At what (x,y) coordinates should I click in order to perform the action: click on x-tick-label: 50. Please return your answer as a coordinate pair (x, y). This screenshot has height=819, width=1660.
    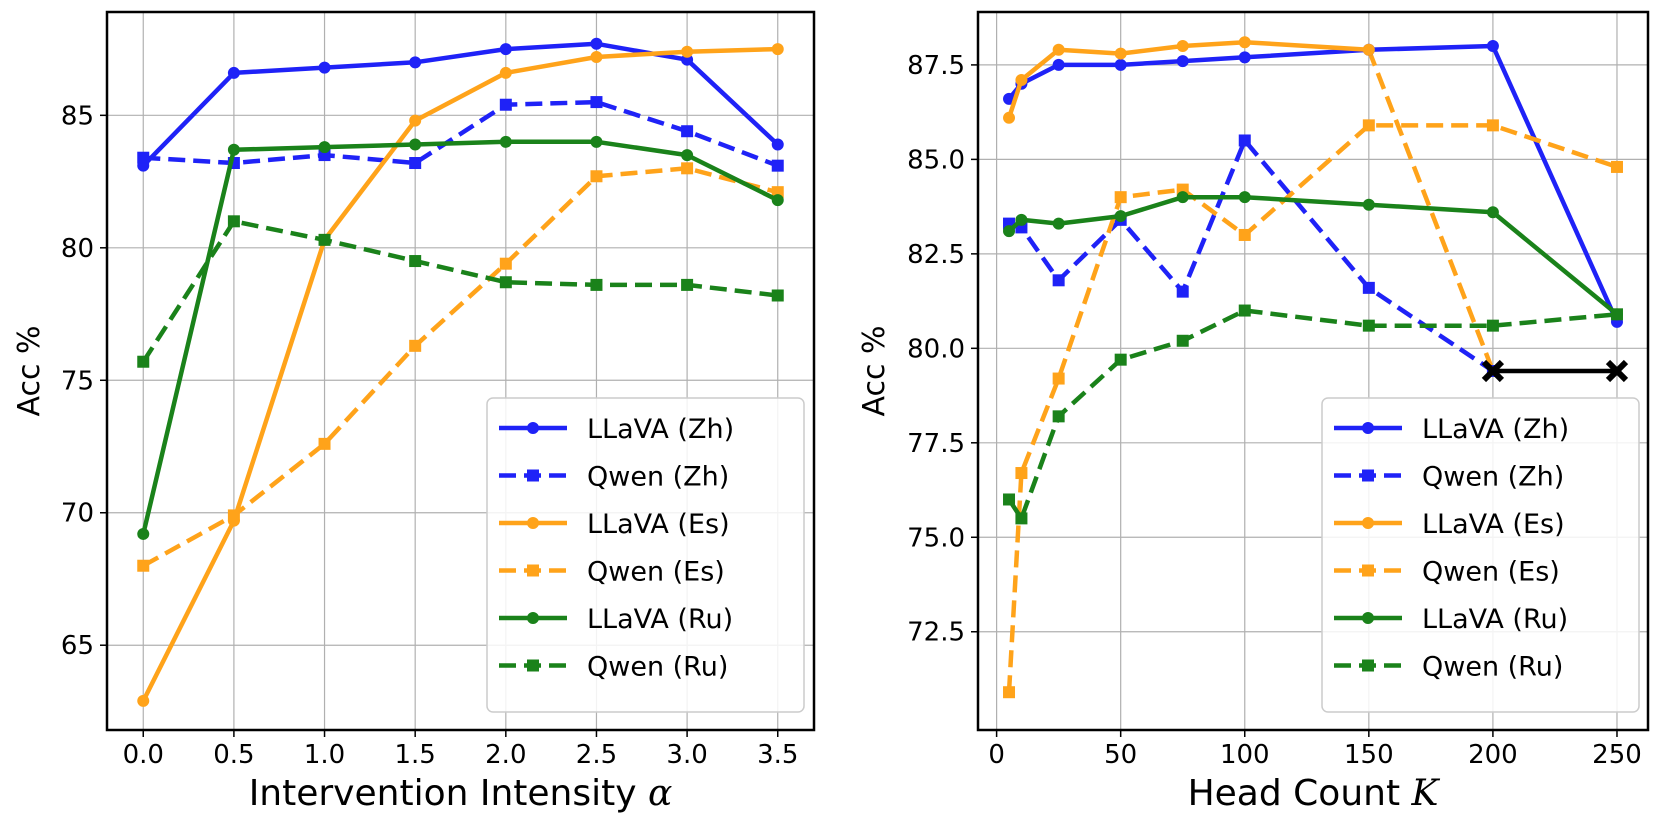
    Looking at the image, I should click on (1120, 755).